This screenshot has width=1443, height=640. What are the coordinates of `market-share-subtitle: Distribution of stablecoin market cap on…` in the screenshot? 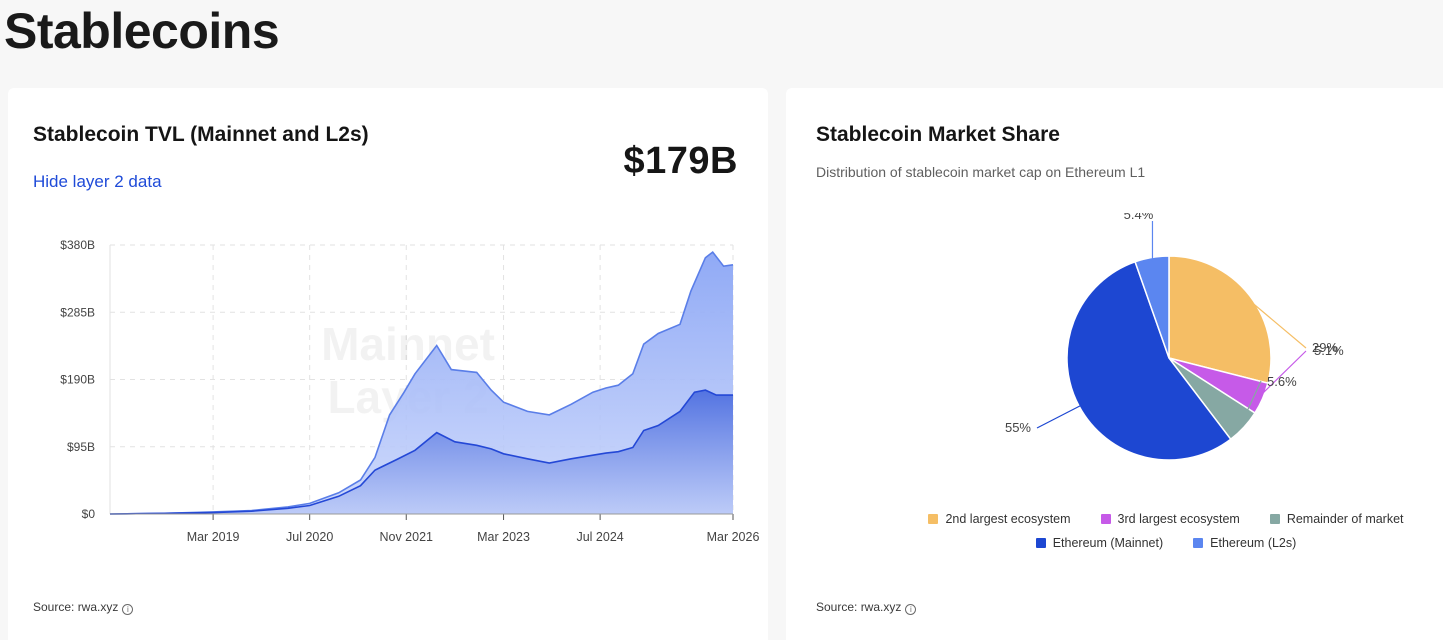 It's located at (981, 172).